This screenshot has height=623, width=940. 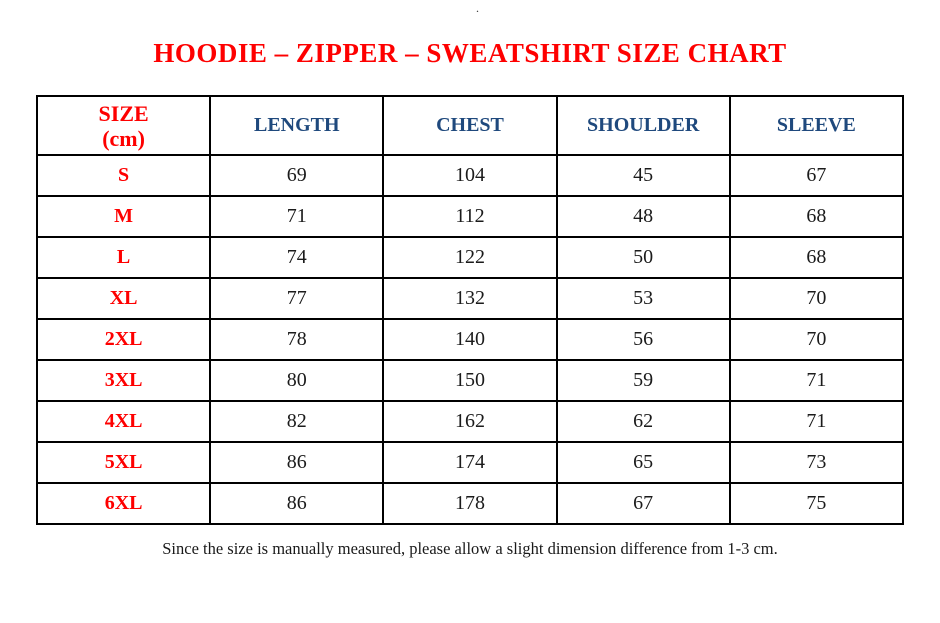 I want to click on table-row-xl: XL 77 132 53 70, so click(x=470, y=298).